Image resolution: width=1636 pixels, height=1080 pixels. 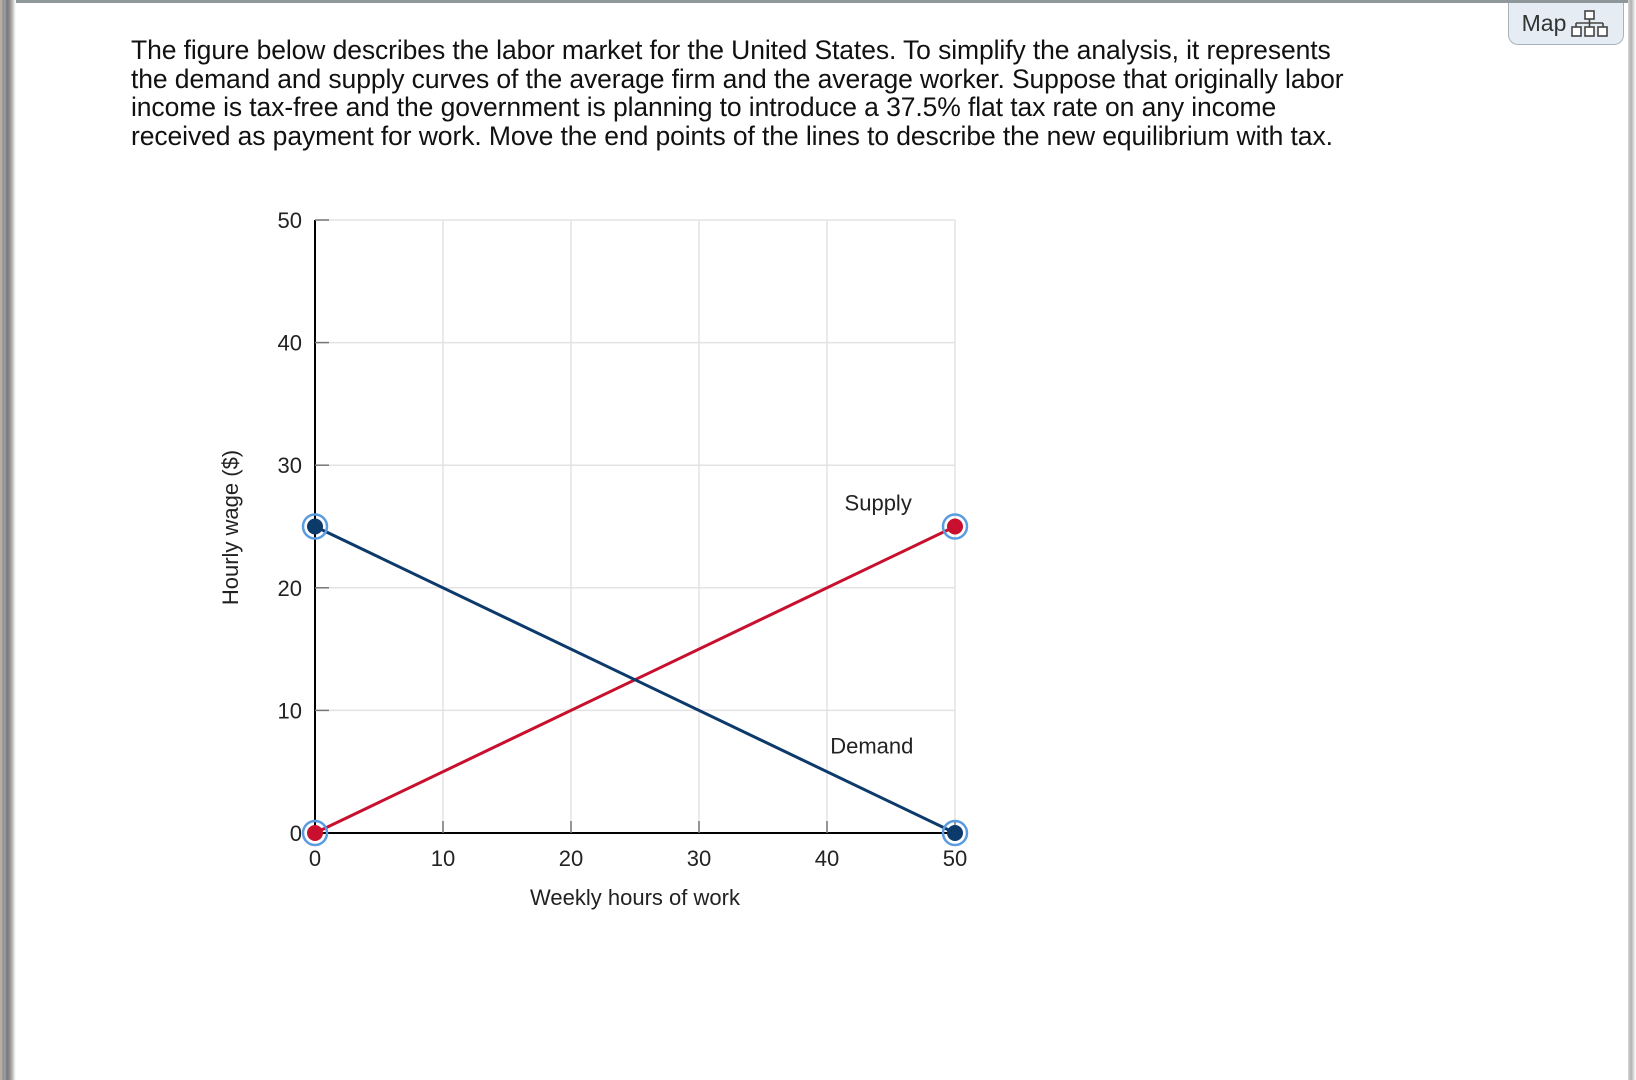 I want to click on supply-label: Supply, so click(x=878, y=503).